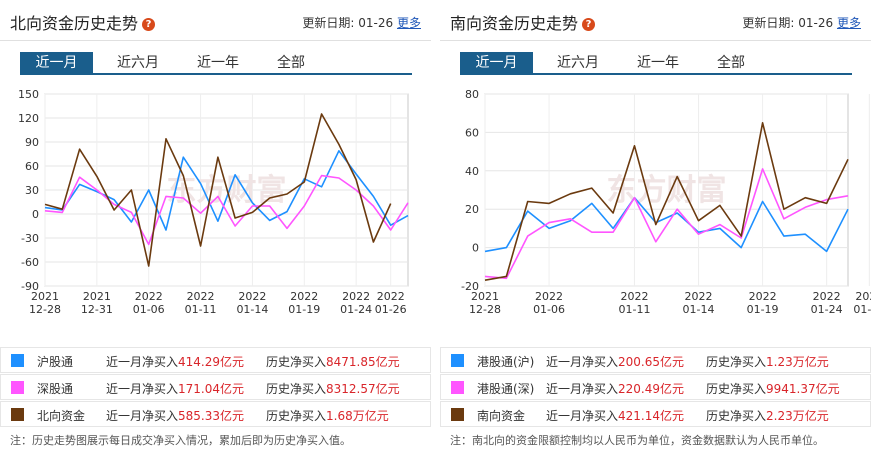  Describe the element at coordinates (655, 360) in the screenshot. I see `legend-row-hk-sh: 港股通(沪) 近一月净买入200.65亿元 历史净买入1.23万亿元` at that location.